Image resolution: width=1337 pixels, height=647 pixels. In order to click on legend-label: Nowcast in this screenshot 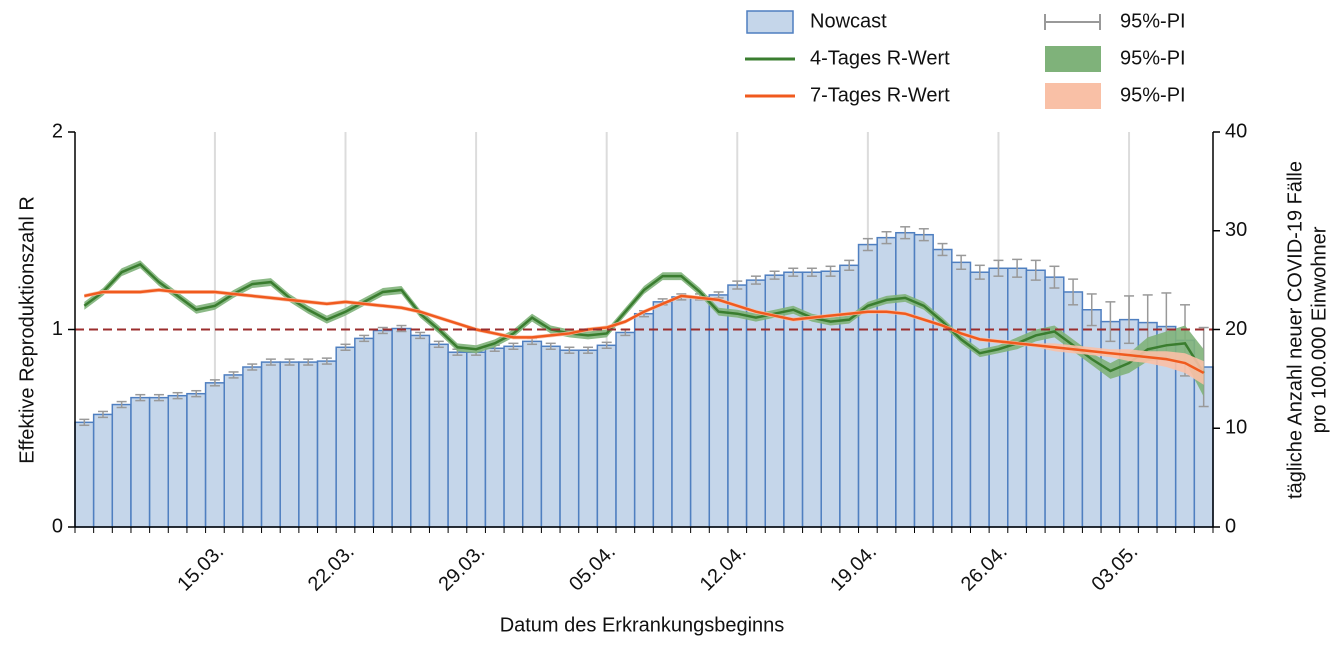, I will do `click(848, 21)`.